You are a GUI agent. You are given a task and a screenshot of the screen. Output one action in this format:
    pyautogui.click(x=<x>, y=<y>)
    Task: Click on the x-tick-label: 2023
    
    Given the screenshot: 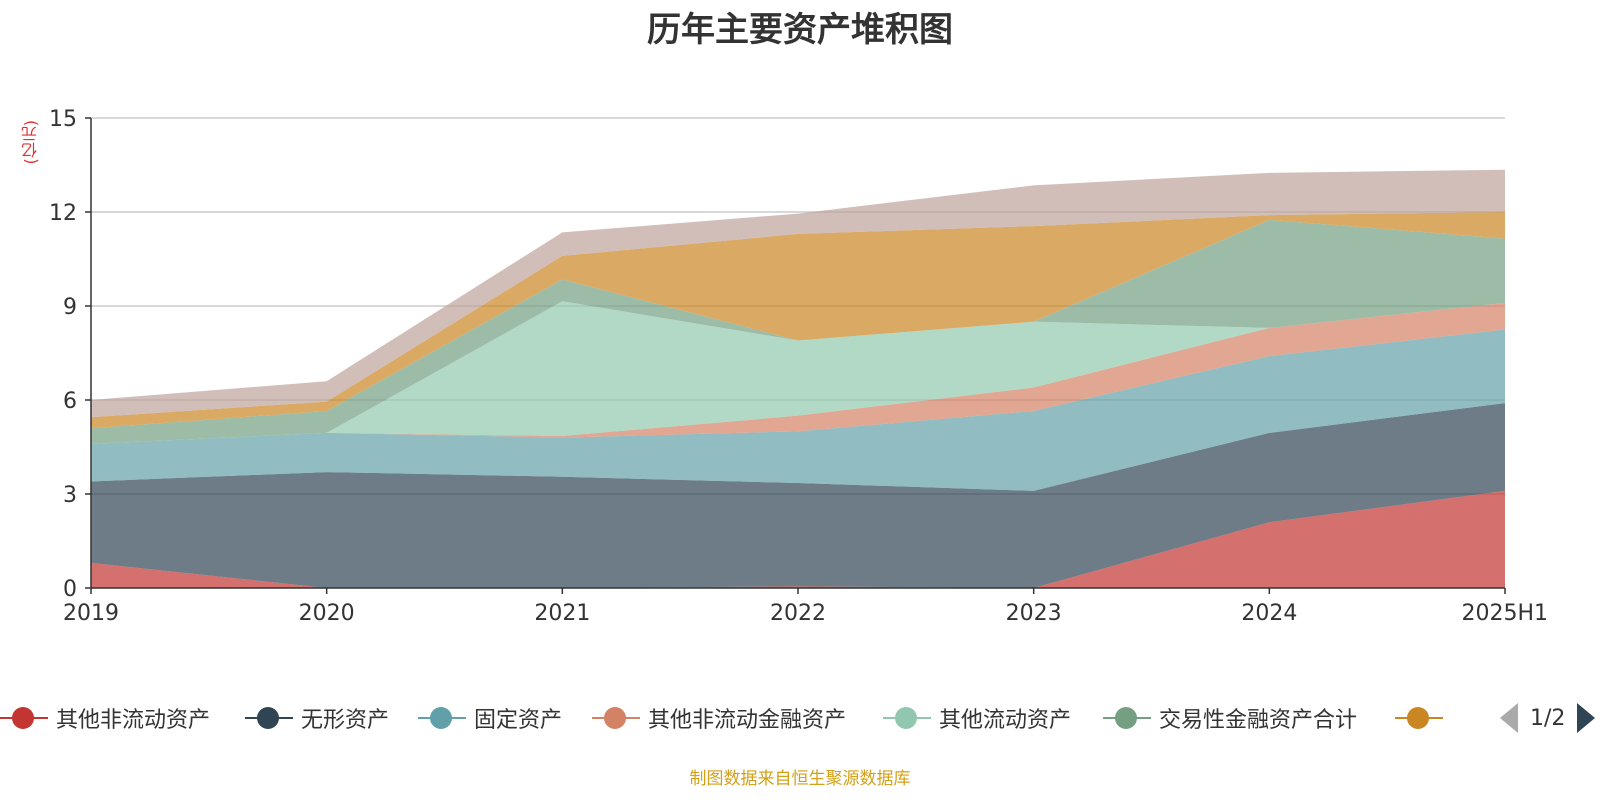 What is the action you would take?
    pyautogui.click(x=1034, y=613)
    